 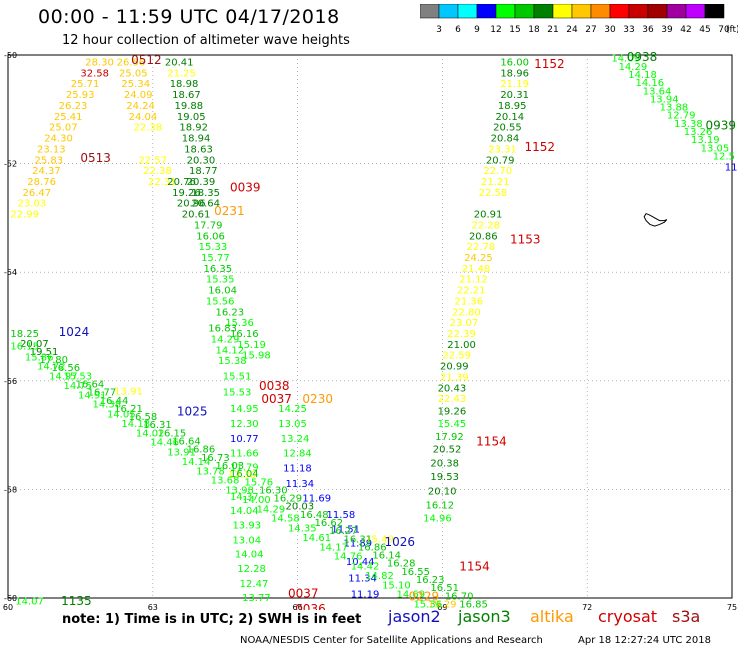 What do you see at coordinates (215, 258) in the screenshot?
I see `swh-value: 15.77` at bounding box center [215, 258].